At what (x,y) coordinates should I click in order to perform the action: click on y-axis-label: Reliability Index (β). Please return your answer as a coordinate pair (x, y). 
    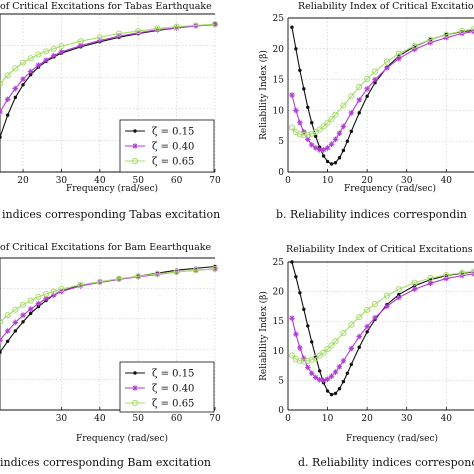
    Looking at the image, I should click on (263, 336).